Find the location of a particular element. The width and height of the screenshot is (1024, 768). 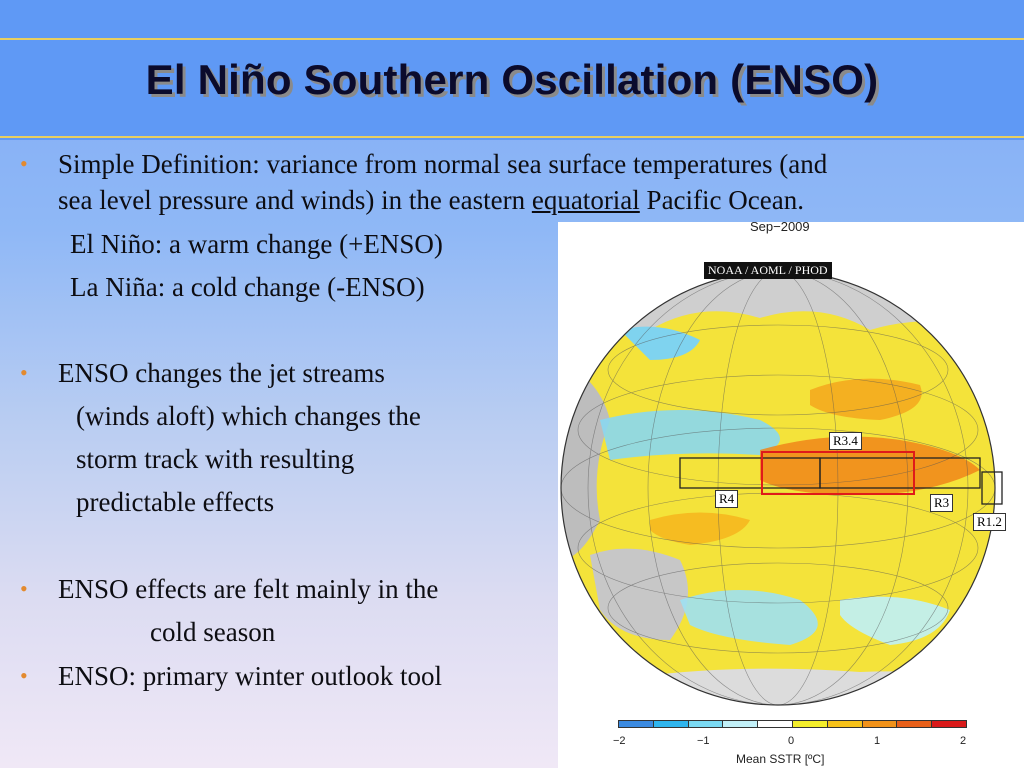

region-r34-label: R3.4 is located at coordinates (845, 441).